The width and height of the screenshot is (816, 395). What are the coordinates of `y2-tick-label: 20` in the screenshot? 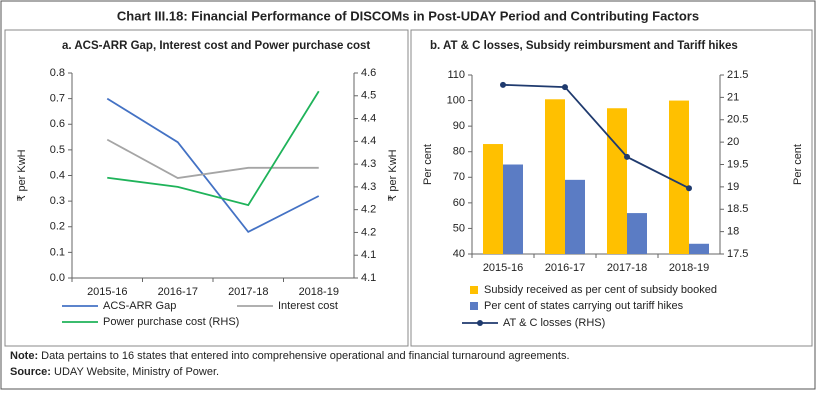 It's located at (733, 142).